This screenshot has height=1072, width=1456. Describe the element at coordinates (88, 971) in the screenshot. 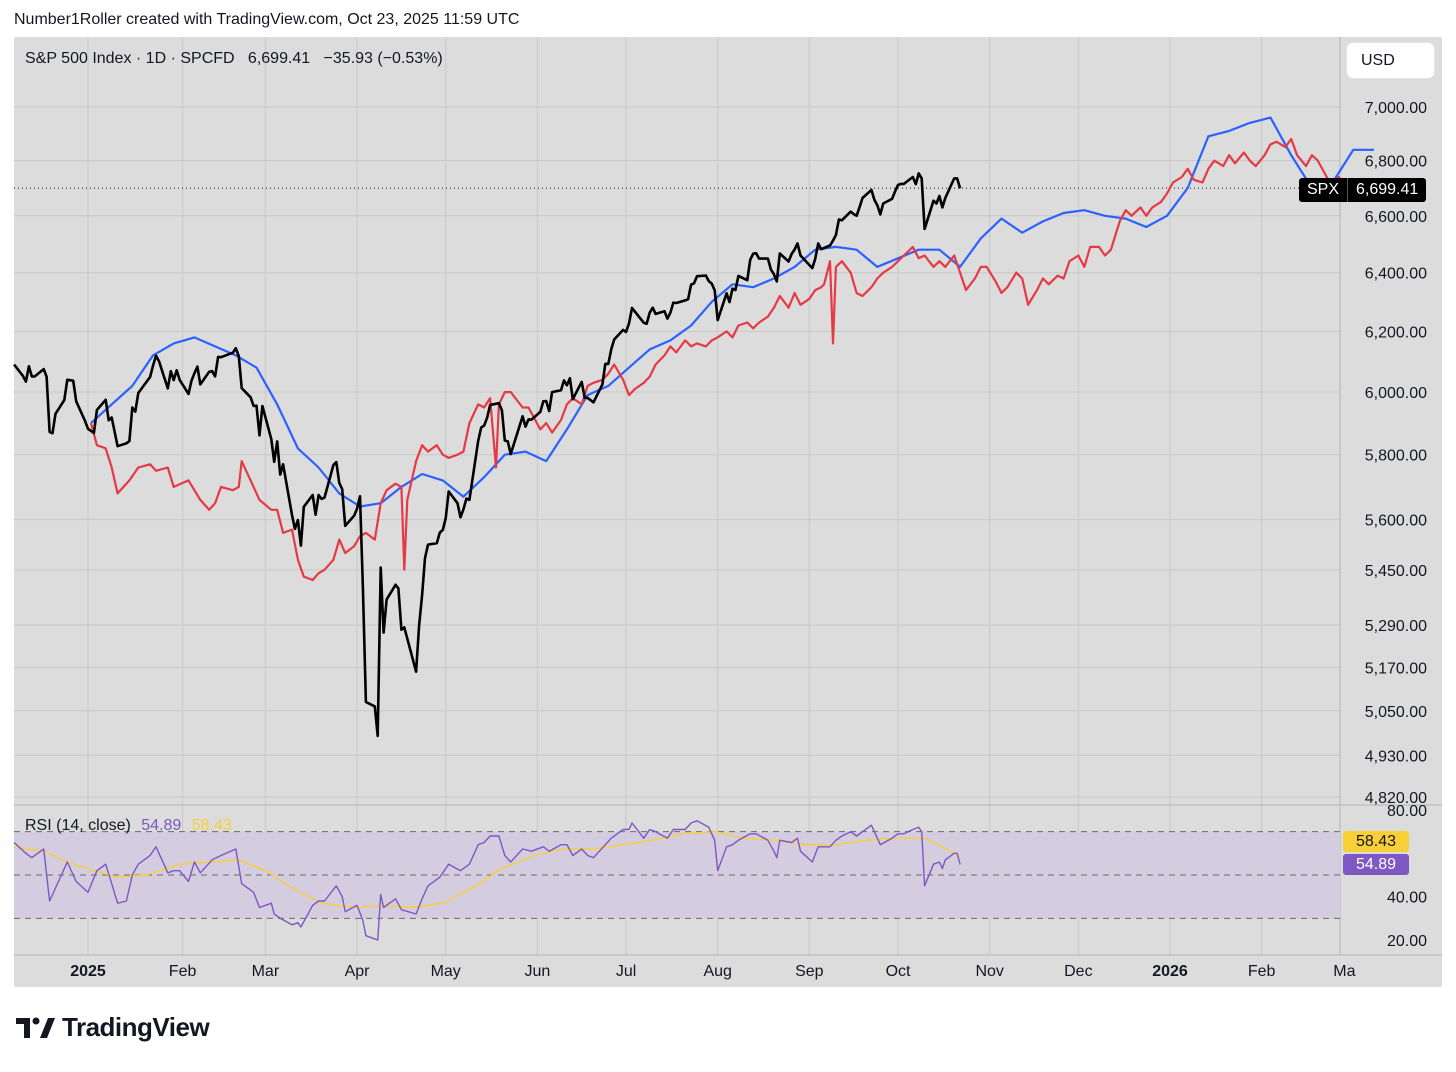

I see `x-tick-label: 2025` at that location.